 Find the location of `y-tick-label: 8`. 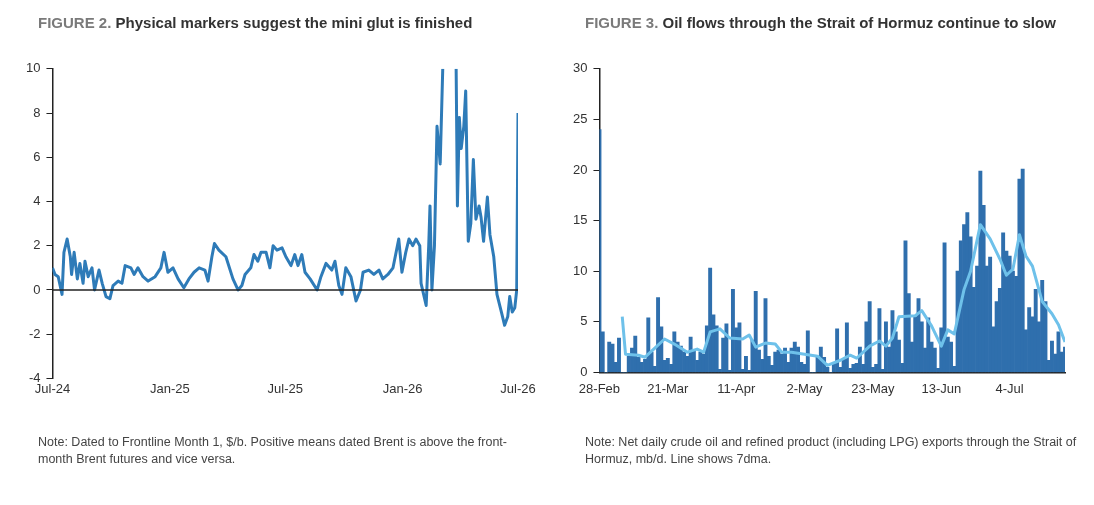

y-tick-label: 8 is located at coordinates (37, 112).